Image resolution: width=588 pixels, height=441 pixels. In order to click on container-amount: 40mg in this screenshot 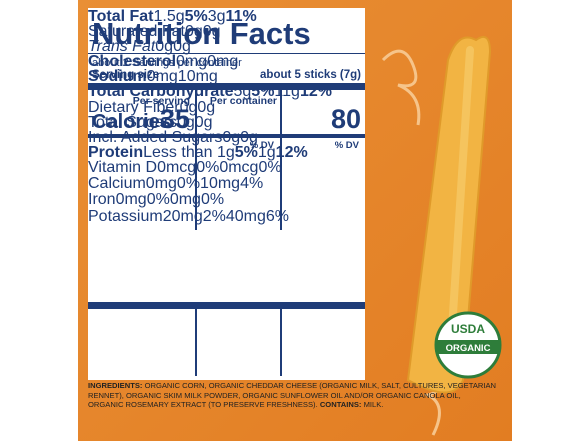, I will do `click(245, 216)`.